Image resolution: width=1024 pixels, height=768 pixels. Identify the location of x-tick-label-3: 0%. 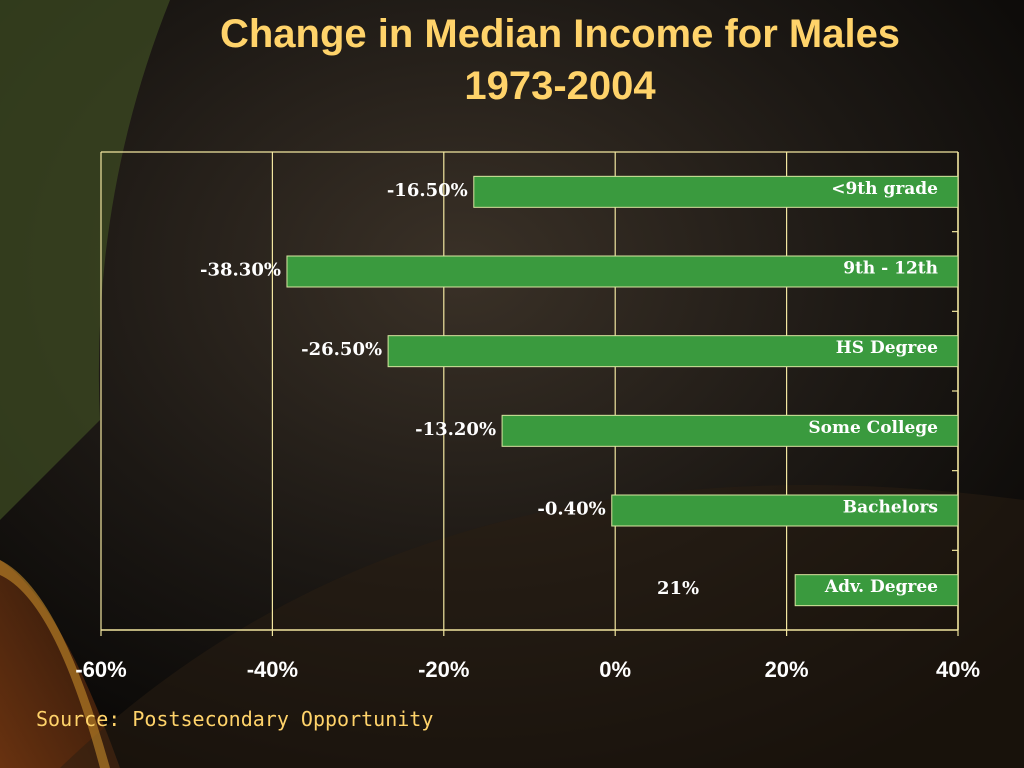
(615, 669).